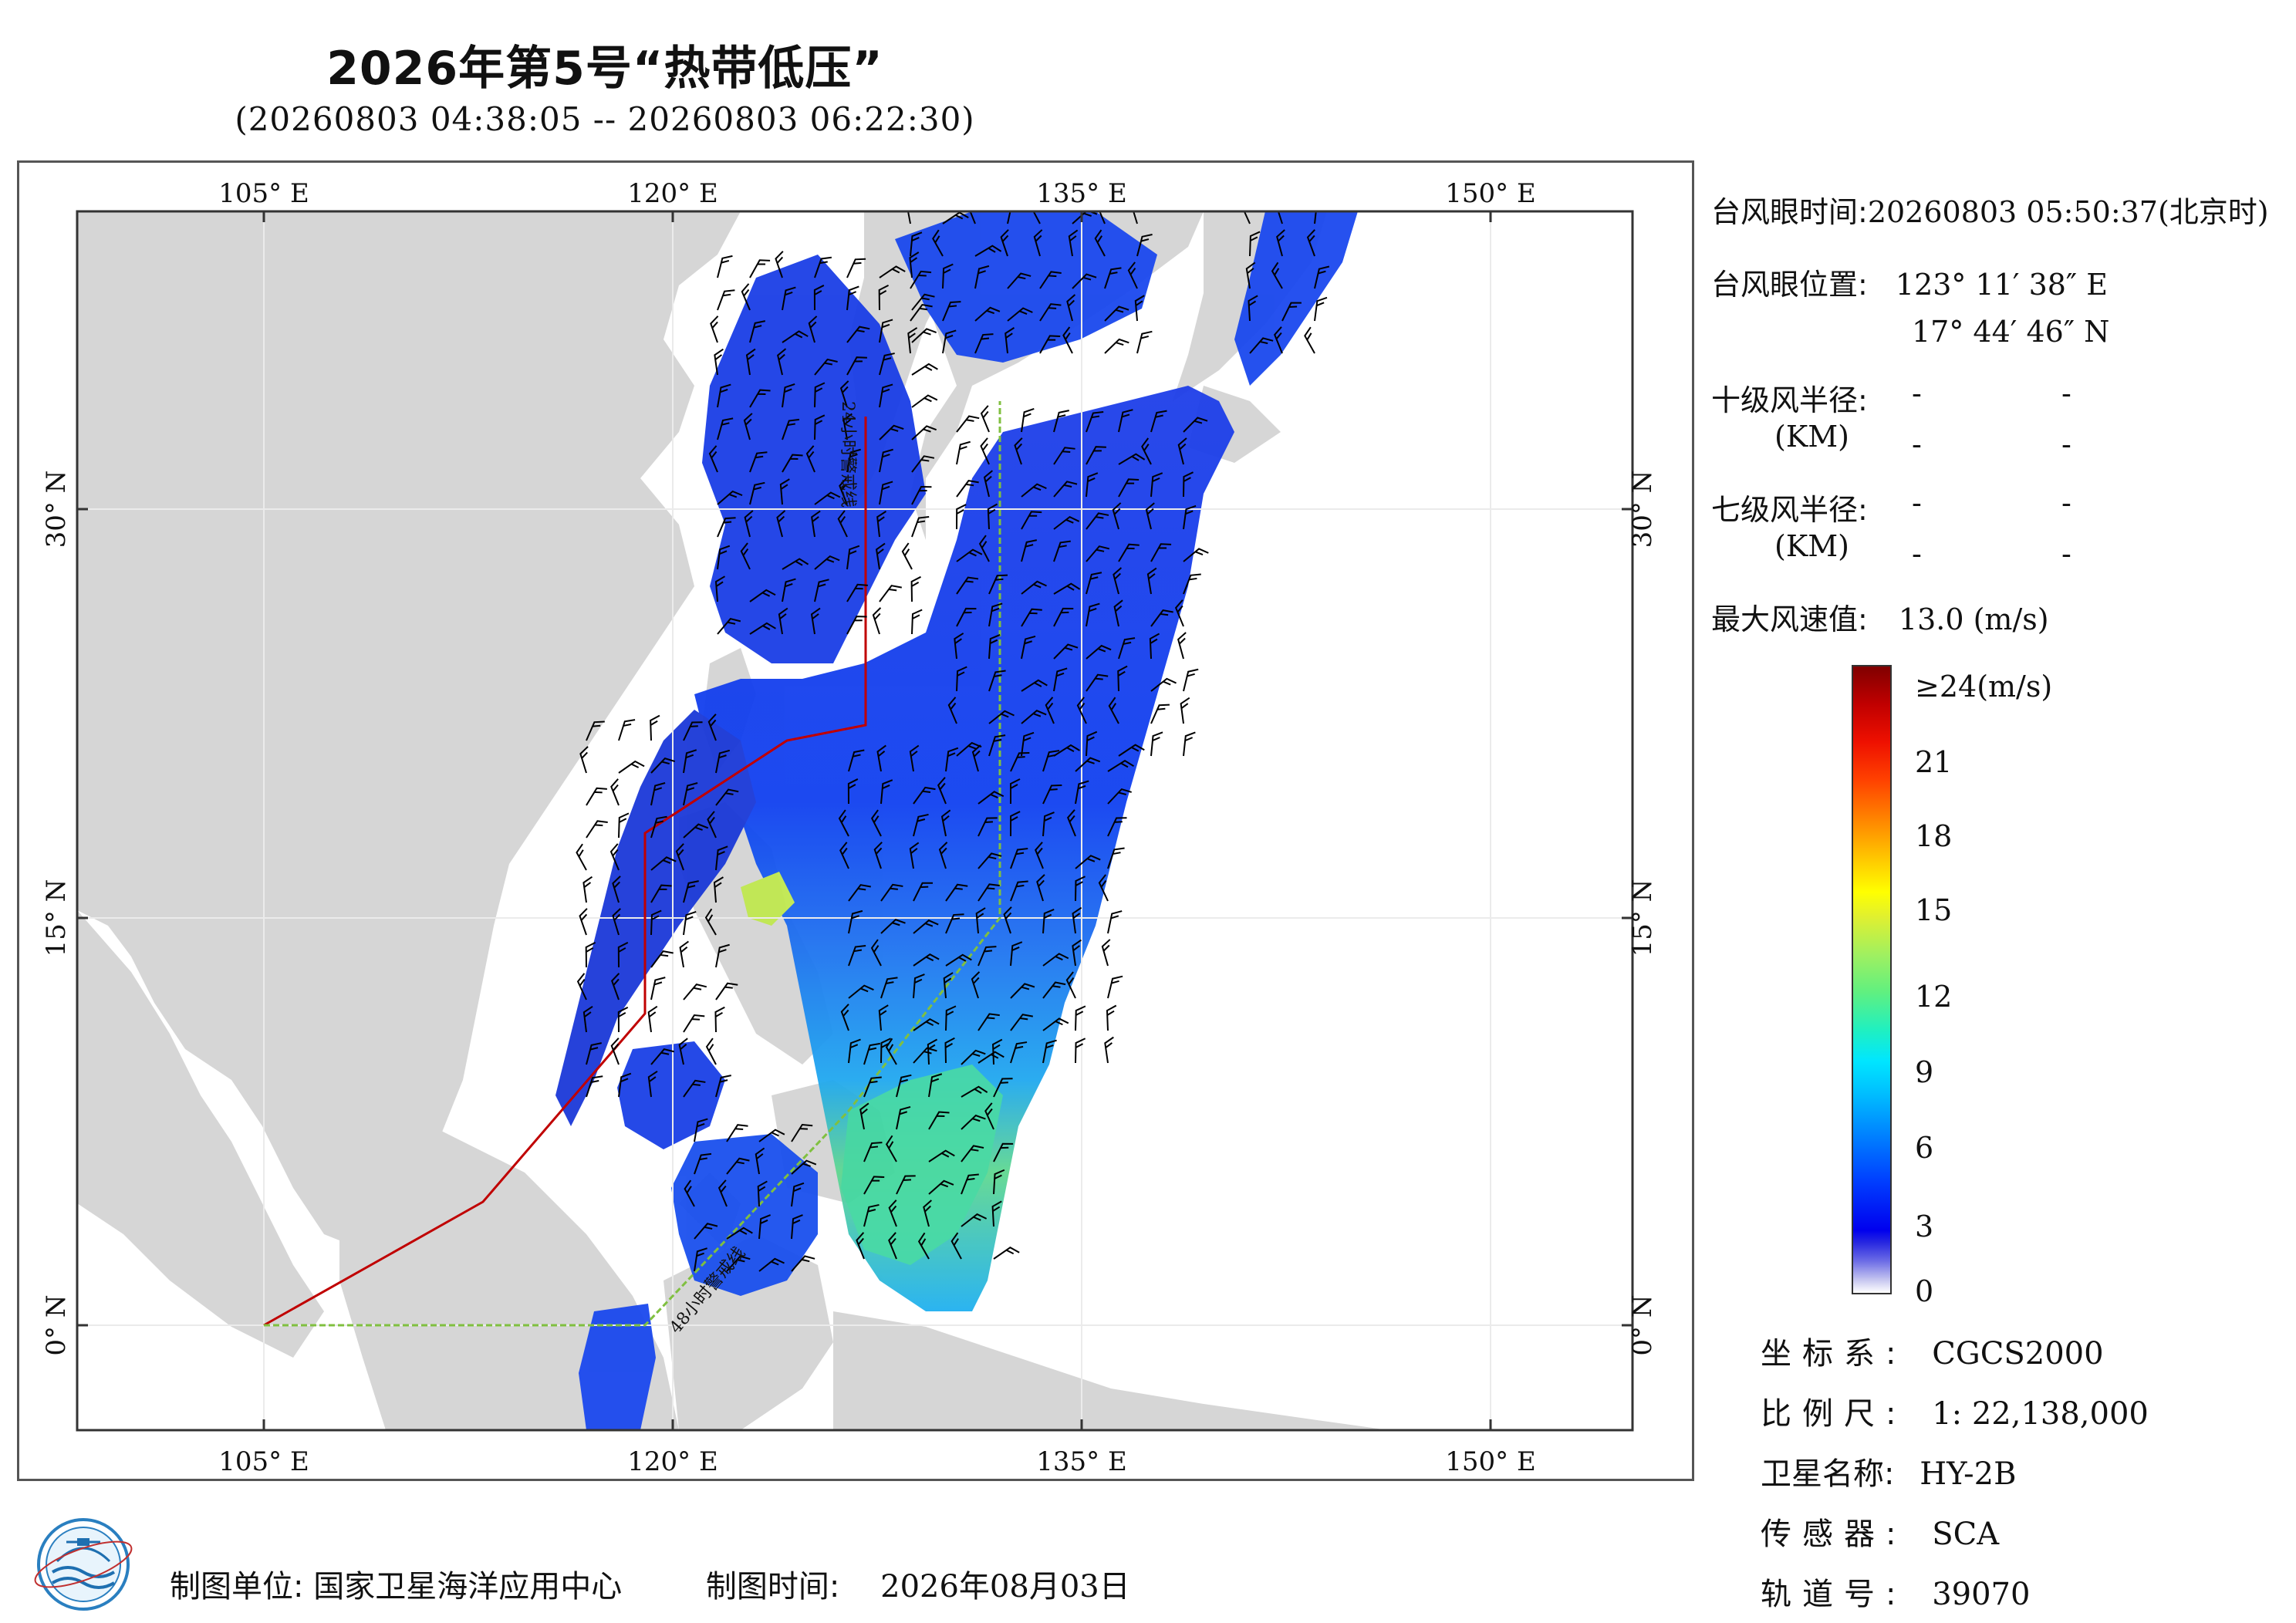 The width and height of the screenshot is (2296, 1623). Describe the element at coordinates (2040, 1414) in the screenshot. I see `scale-value: 1: 22,138,000` at that location.